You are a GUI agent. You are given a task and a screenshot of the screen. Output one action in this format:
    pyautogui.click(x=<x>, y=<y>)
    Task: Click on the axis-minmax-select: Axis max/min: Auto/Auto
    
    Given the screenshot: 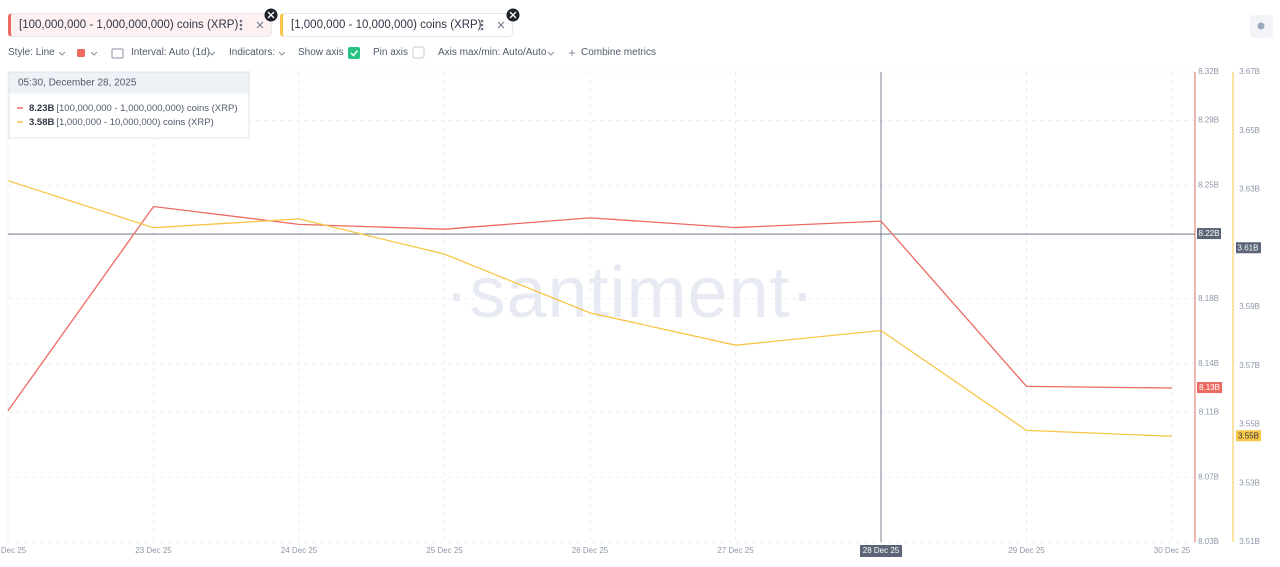 What is the action you would take?
    pyautogui.click(x=492, y=52)
    